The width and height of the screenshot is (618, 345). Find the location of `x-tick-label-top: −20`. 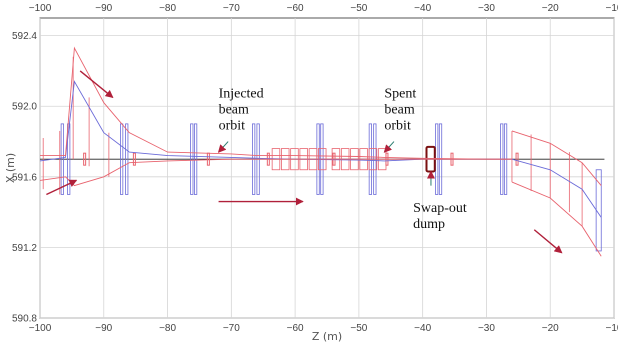

x-tick-label-top: −20 is located at coordinates (550, 8).